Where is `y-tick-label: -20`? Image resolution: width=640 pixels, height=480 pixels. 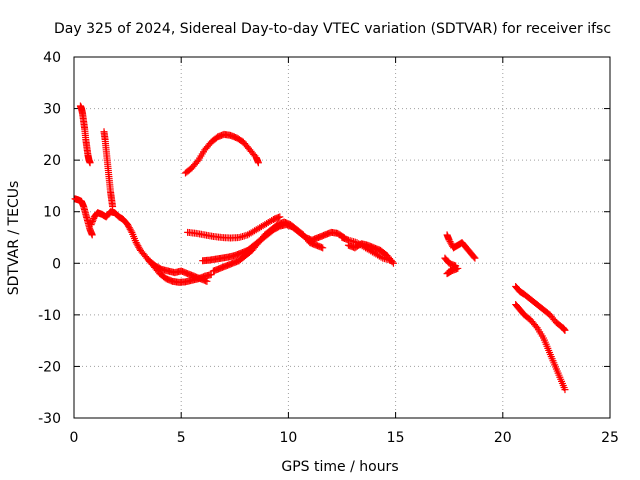 y-tick-label: -20 is located at coordinates (49, 367).